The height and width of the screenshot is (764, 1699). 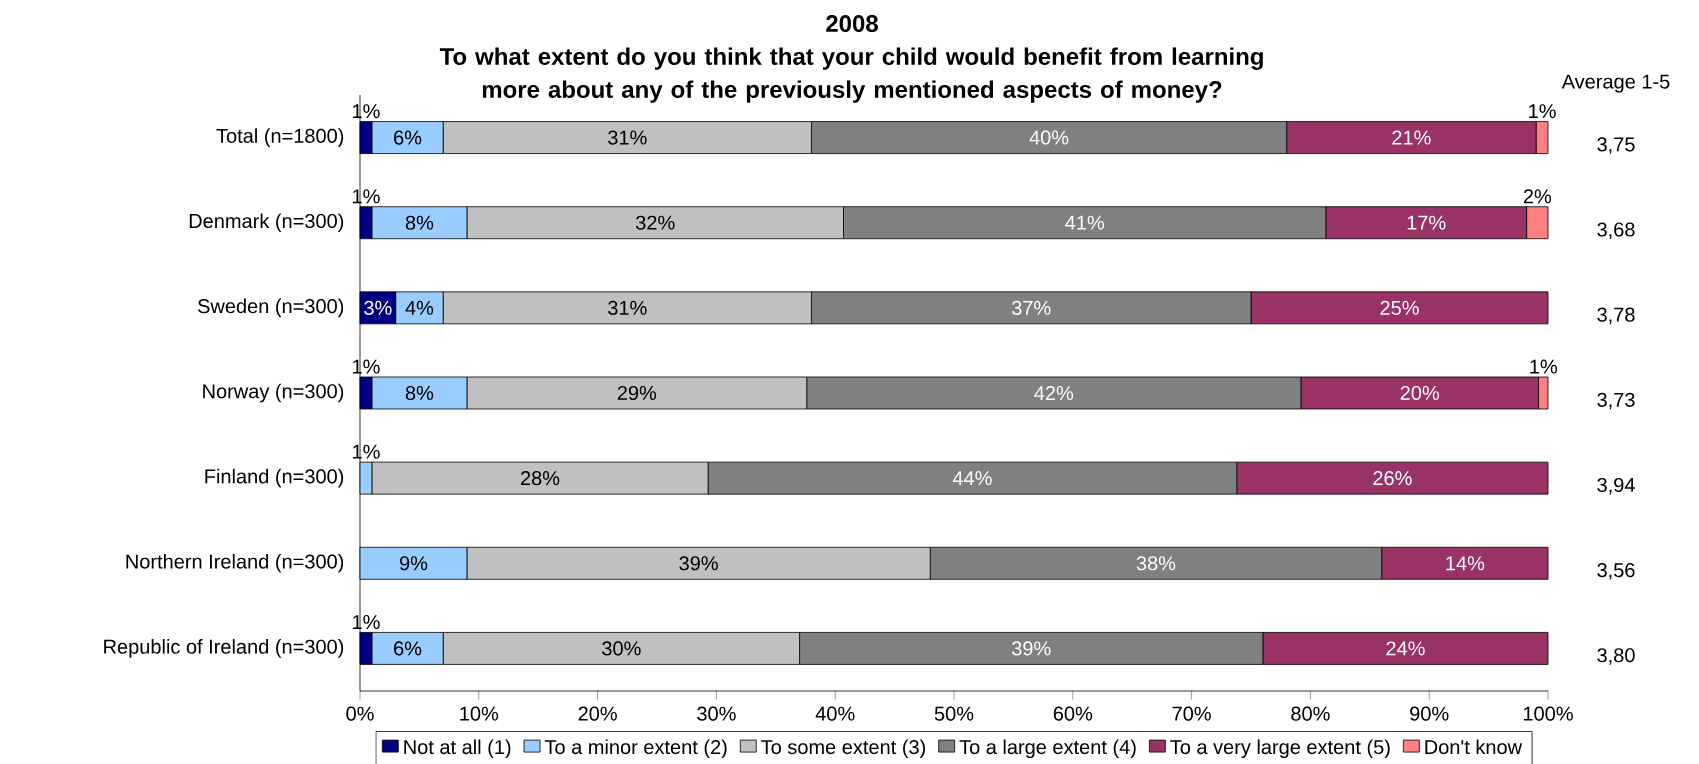 What do you see at coordinates (621, 648) in the screenshot?
I see `data-label: 30%` at bounding box center [621, 648].